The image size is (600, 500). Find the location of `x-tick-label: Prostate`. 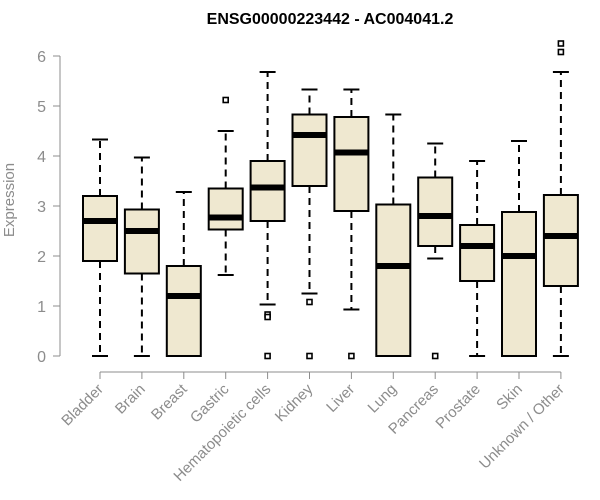

x-tick-label: Prostate is located at coordinates (458, 407).